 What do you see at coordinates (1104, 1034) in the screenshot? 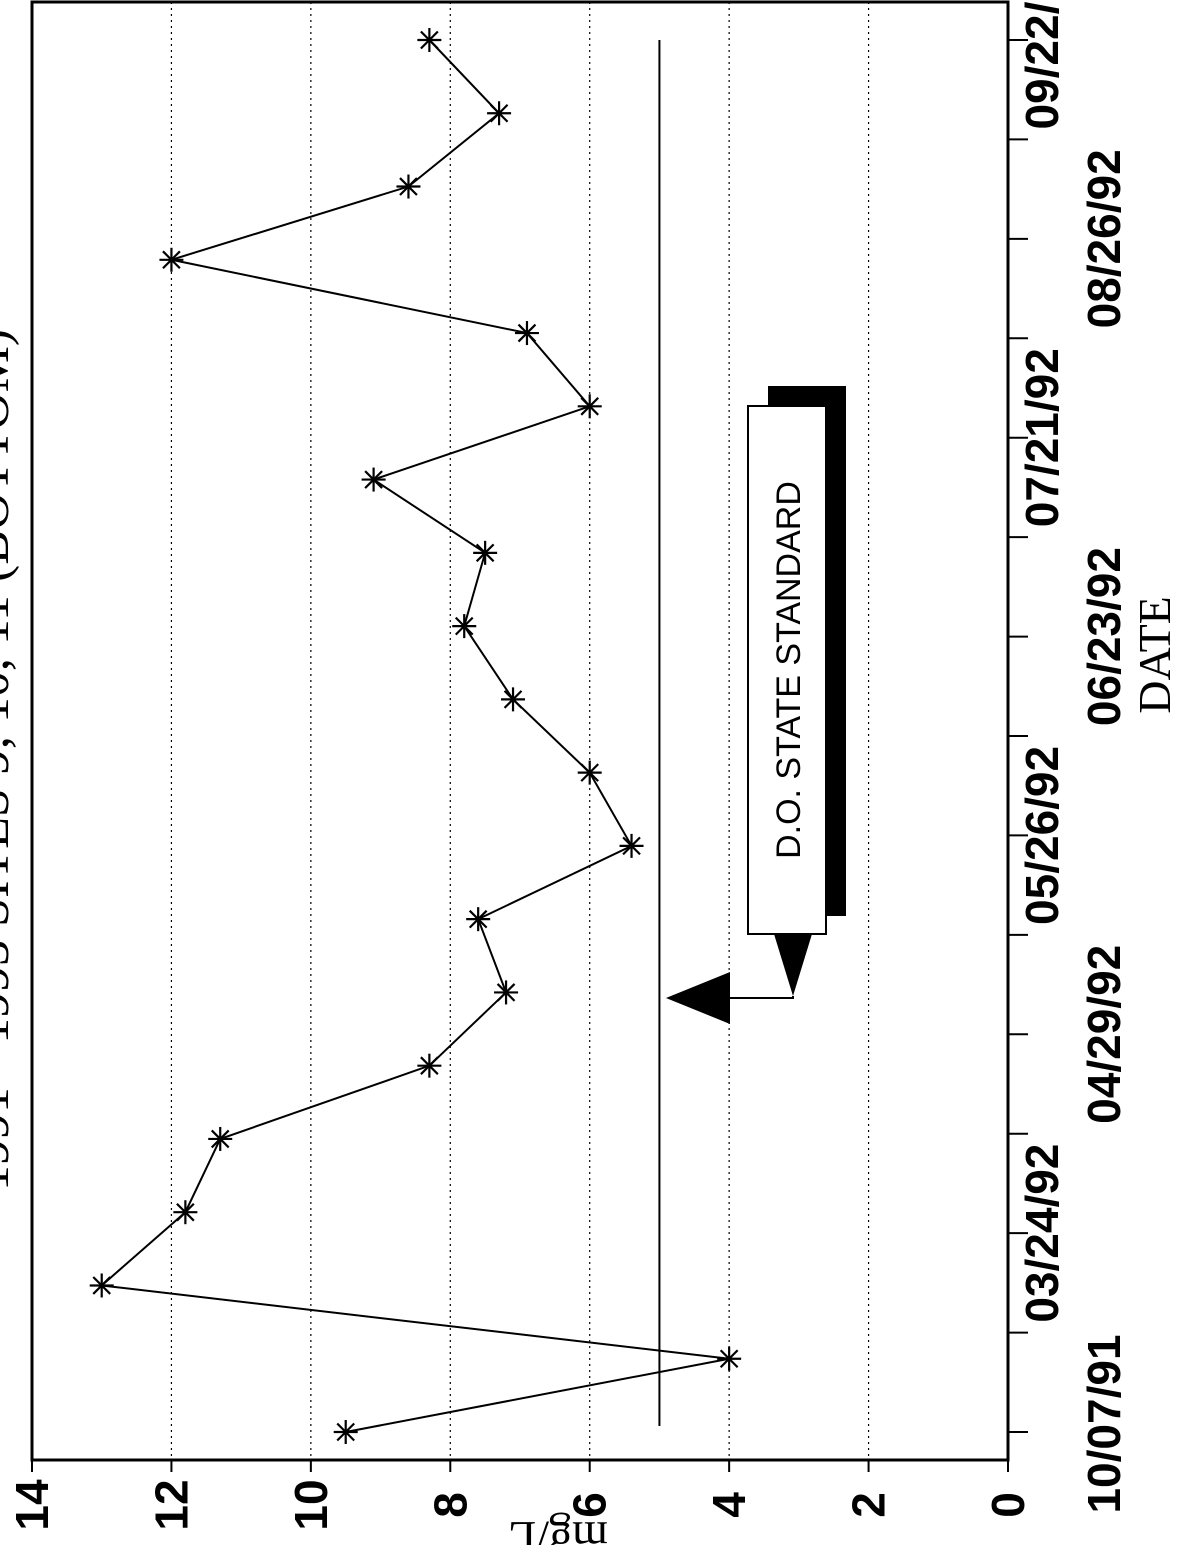
I see `x-tick-label: 04/29/92` at bounding box center [1104, 1034].